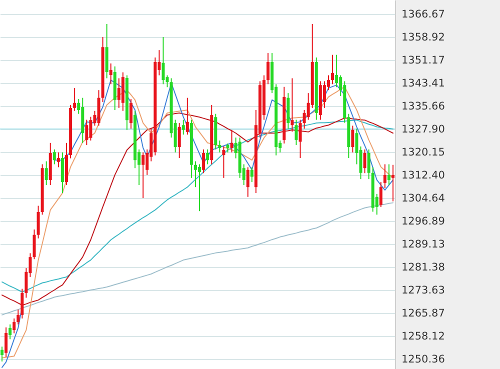  Describe the element at coordinates (424, 198) in the screenshot. I see `y-tick-label: 1304.64` at that location.